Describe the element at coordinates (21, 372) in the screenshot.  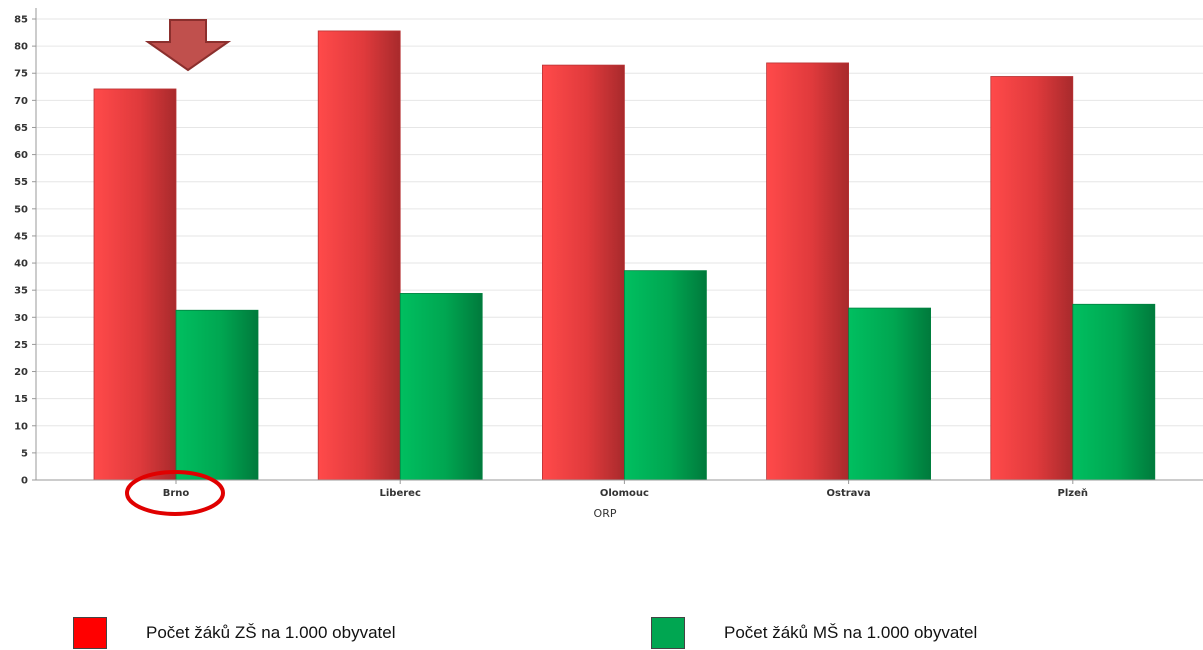
I see `y-tick-label: 20` at that location.